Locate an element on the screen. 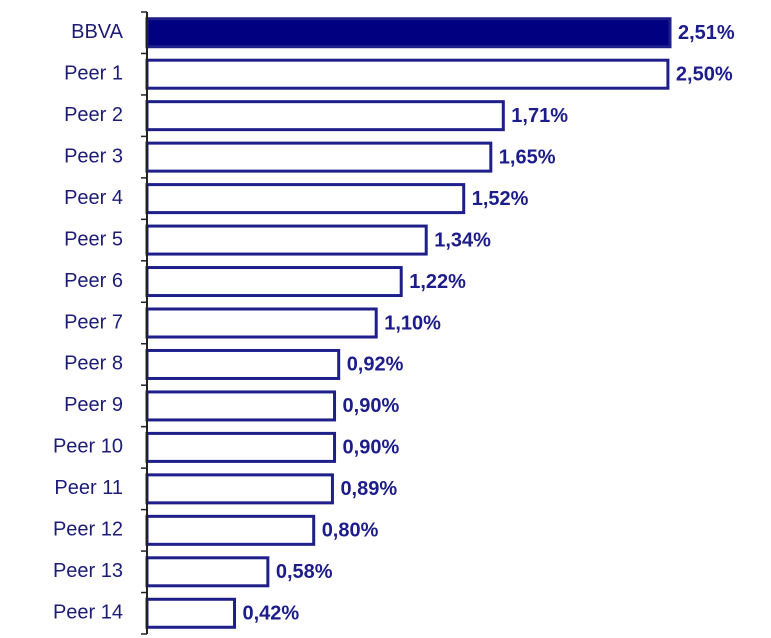  value-label: 2,51% is located at coordinates (706, 33).